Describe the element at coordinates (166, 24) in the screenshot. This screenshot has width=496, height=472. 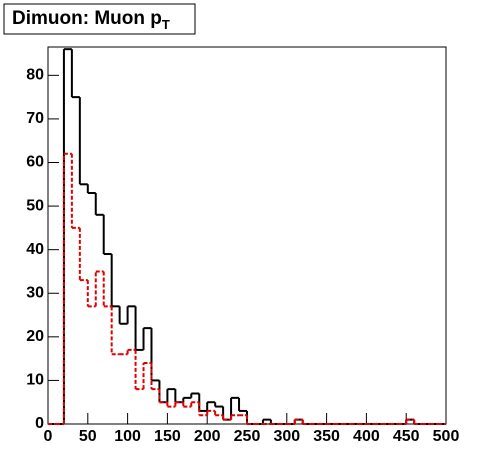
I see `title-subscript: T` at that location.